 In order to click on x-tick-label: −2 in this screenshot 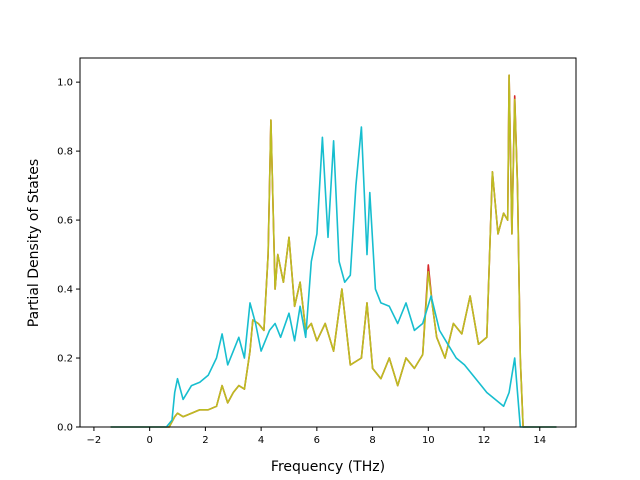, I will do `click(94, 440)`.